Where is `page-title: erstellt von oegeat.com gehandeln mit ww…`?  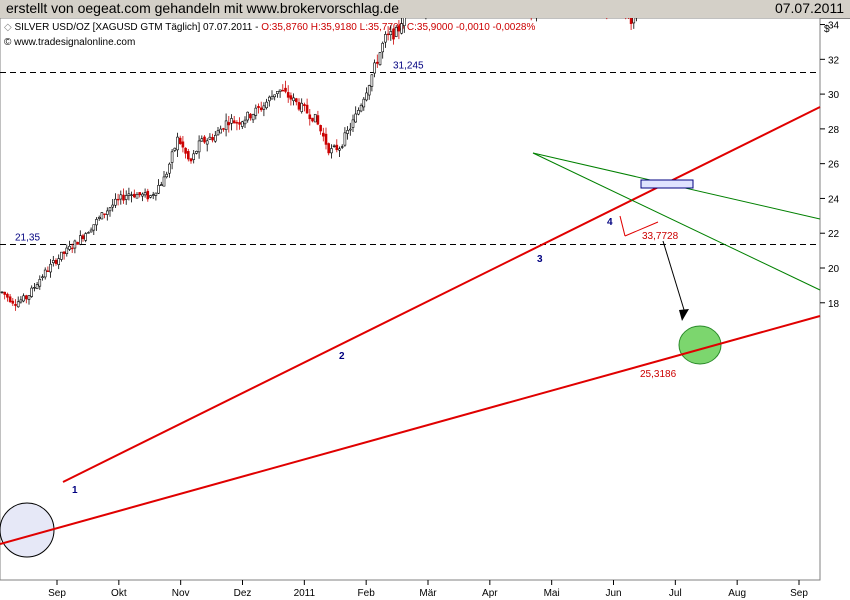 page-title: erstellt von oegeat.com gehandeln mit ww… is located at coordinates (202, 8).